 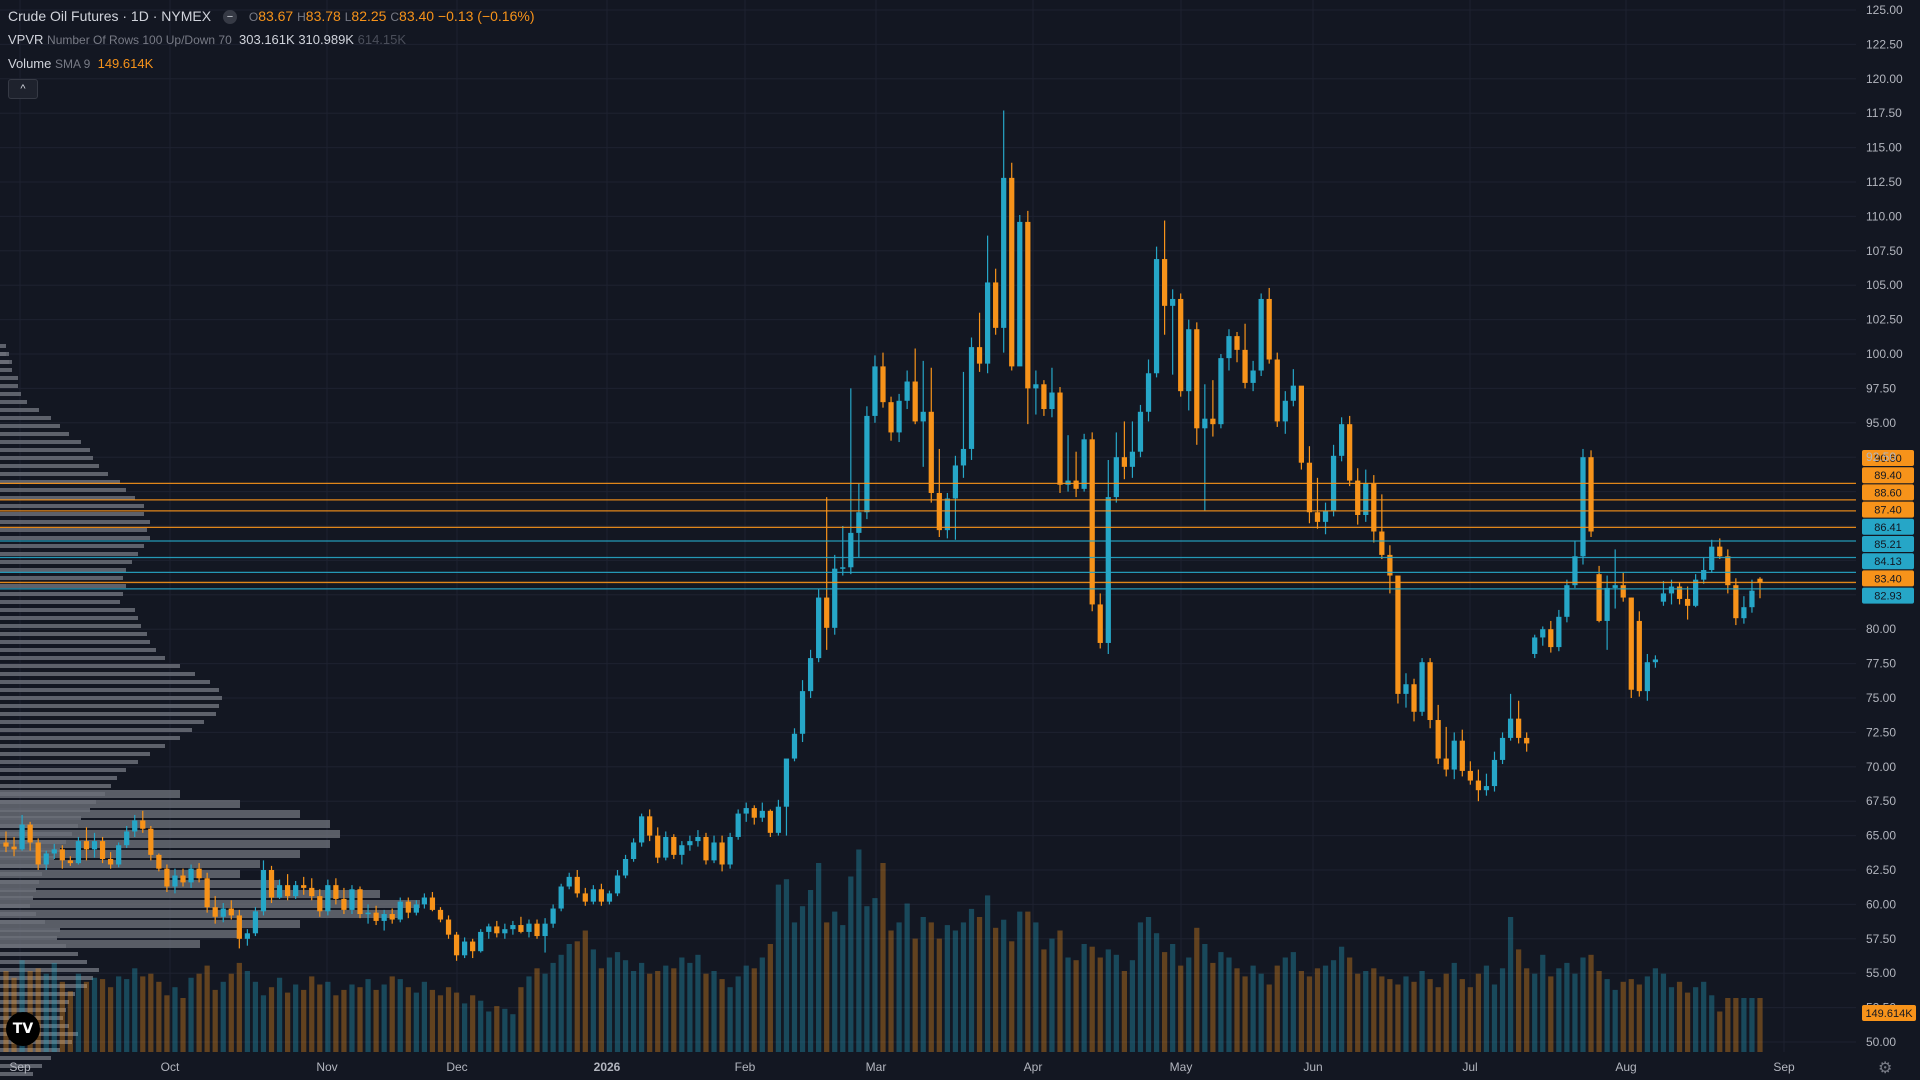 I want to click on volume-name: Volume, so click(x=30, y=63).